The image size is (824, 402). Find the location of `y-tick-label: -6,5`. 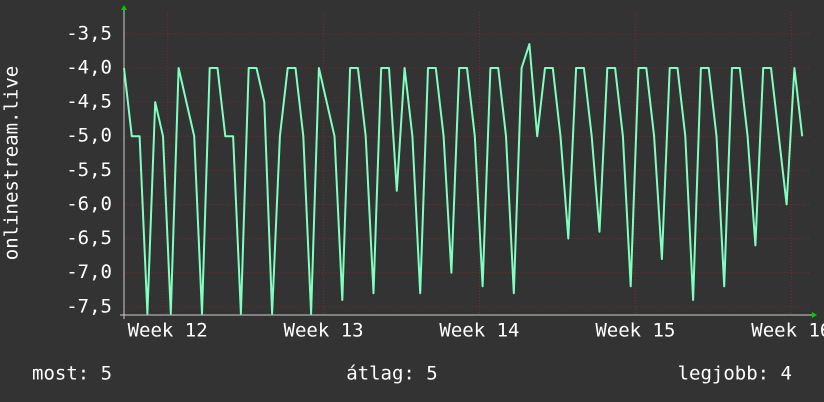

y-tick-label: -6,5 is located at coordinates (89, 238).